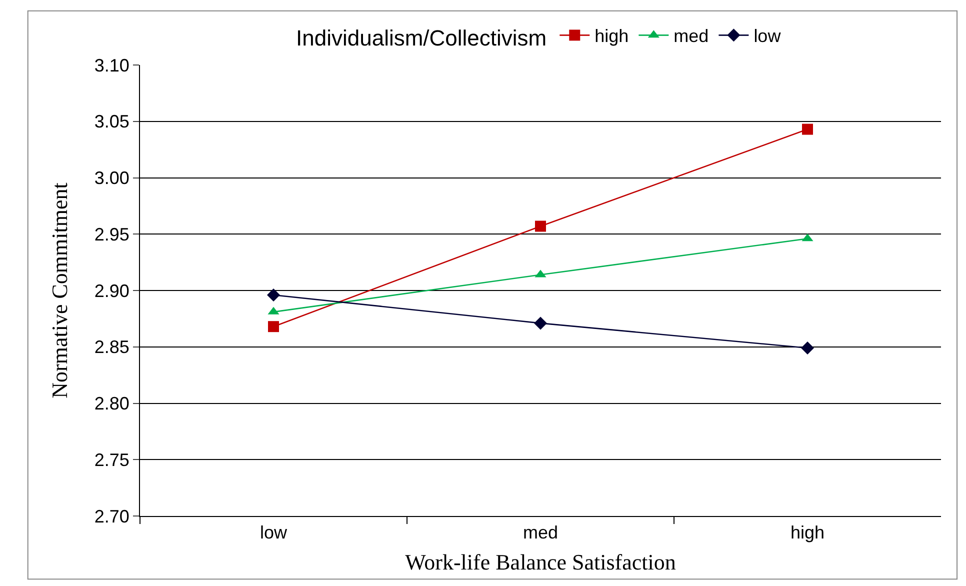 The image size is (966, 586). Describe the element at coordinates (112, 122) in the screenshot. I see `y-tick-label: 3.05` at that location.